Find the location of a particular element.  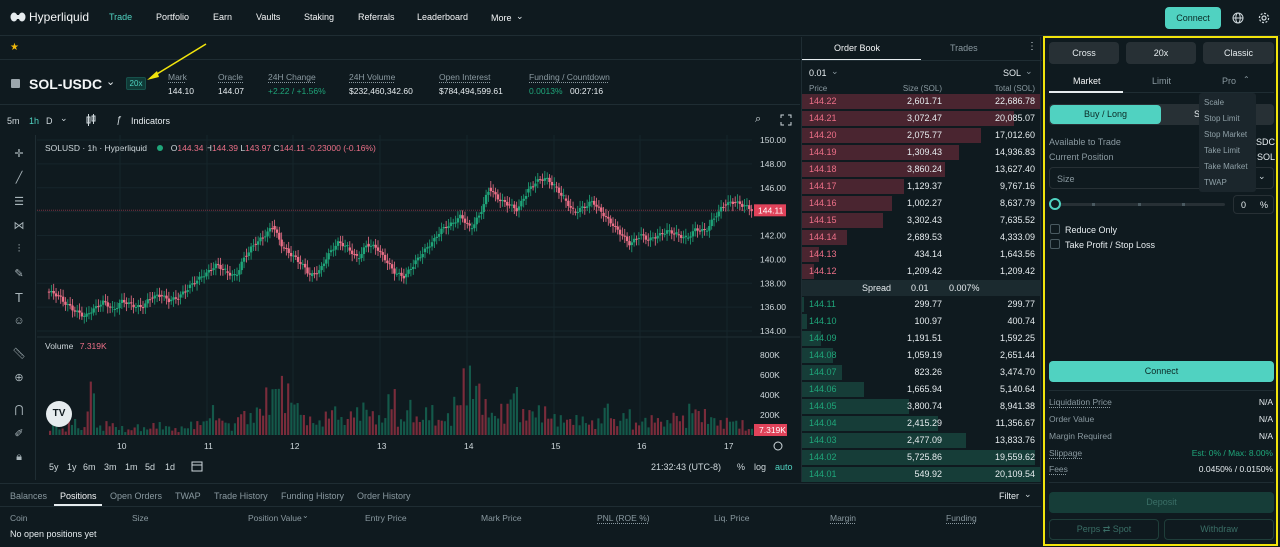

date-range-icon is located at coordinates (197, 466).